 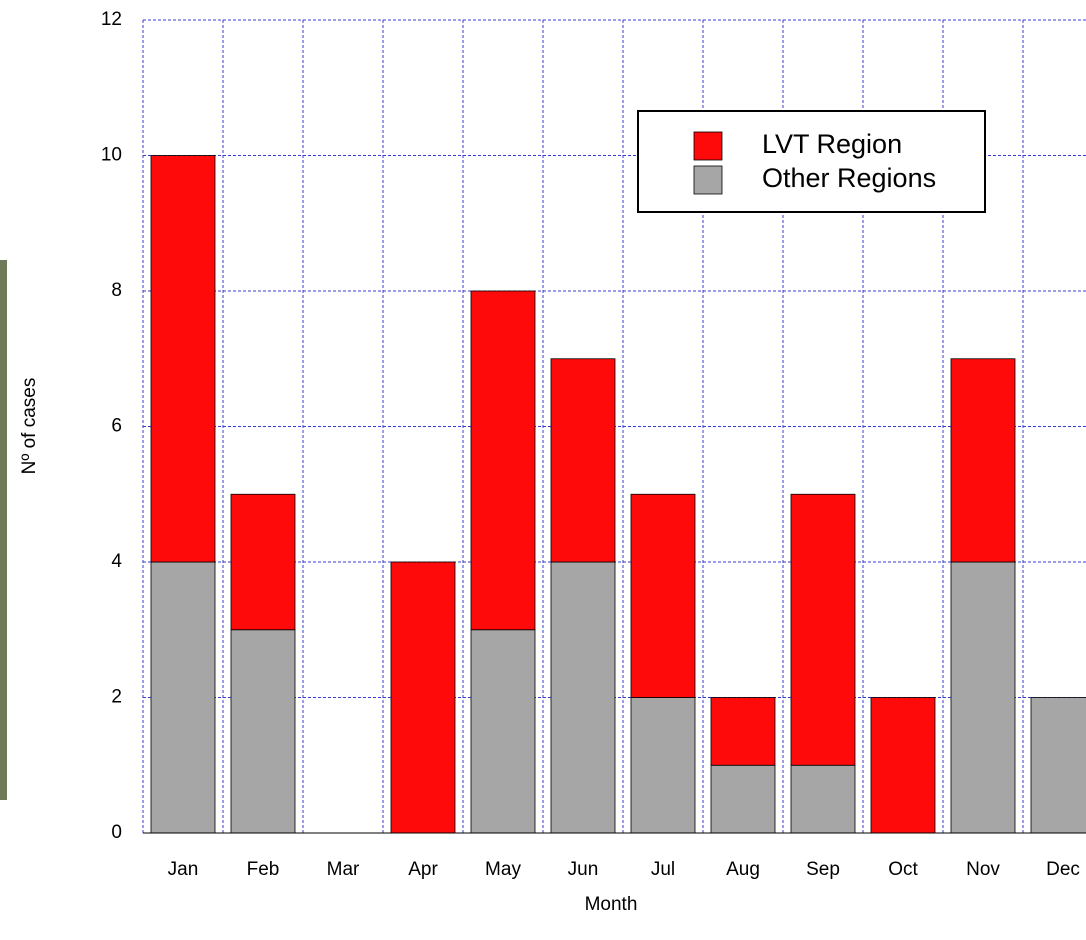 What do you see at coordinates (983, 869) in the screenshot?
I see `x-tick-label: Nov` at bounding box center [983, 869].